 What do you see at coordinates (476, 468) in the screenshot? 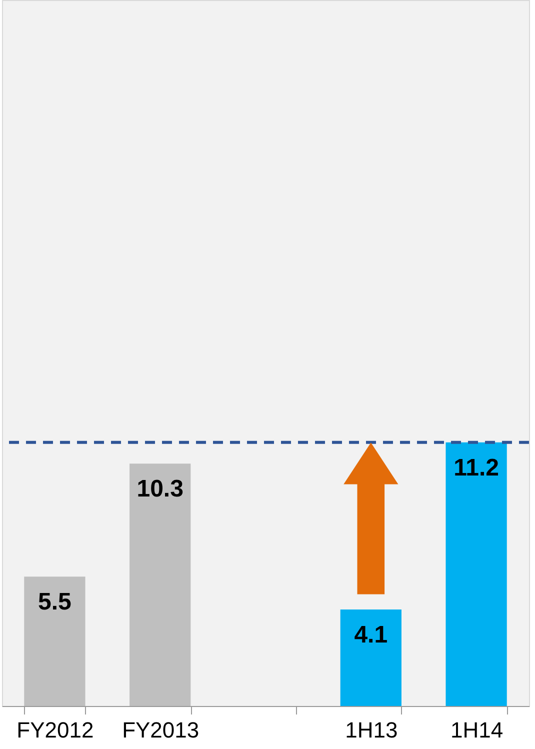
I see `data-label: 11.2` at bounding box center [476, 468].